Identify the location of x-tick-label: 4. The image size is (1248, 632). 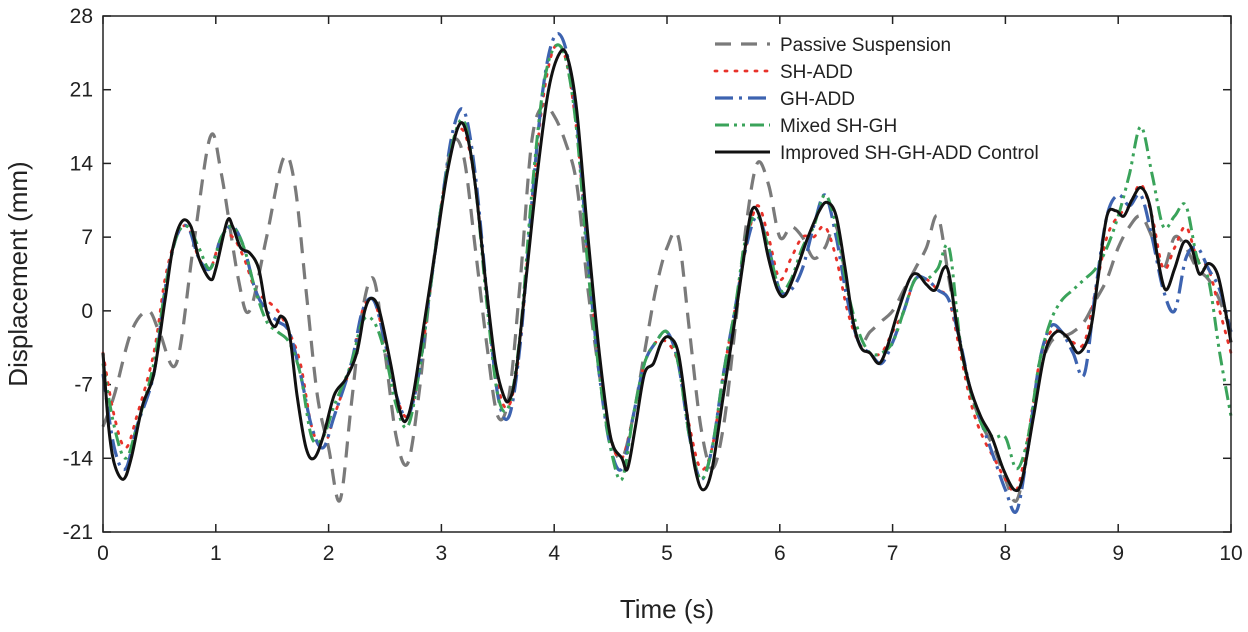
(554, 553).